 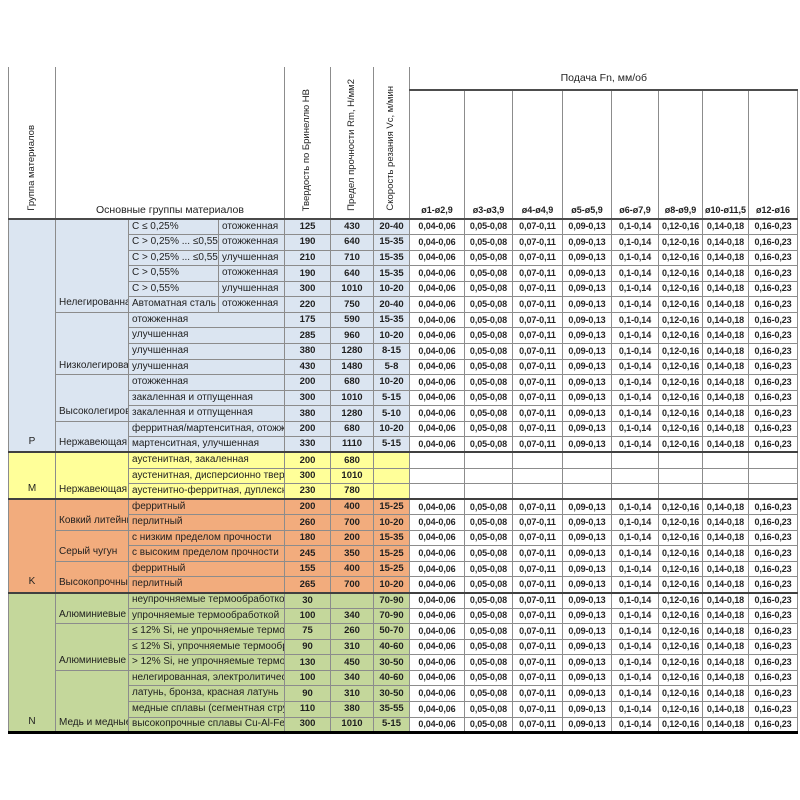 What do you see at coordinates (352, 569) in the screenshot?
I see `strength-cell: 400` at bounding box center [352, 569].